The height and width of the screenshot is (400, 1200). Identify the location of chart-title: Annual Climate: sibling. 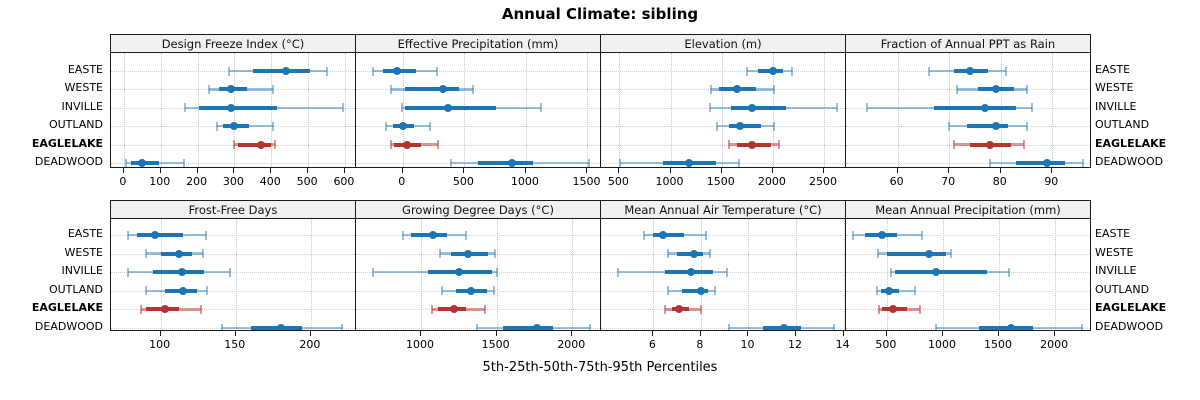
(600, 14).